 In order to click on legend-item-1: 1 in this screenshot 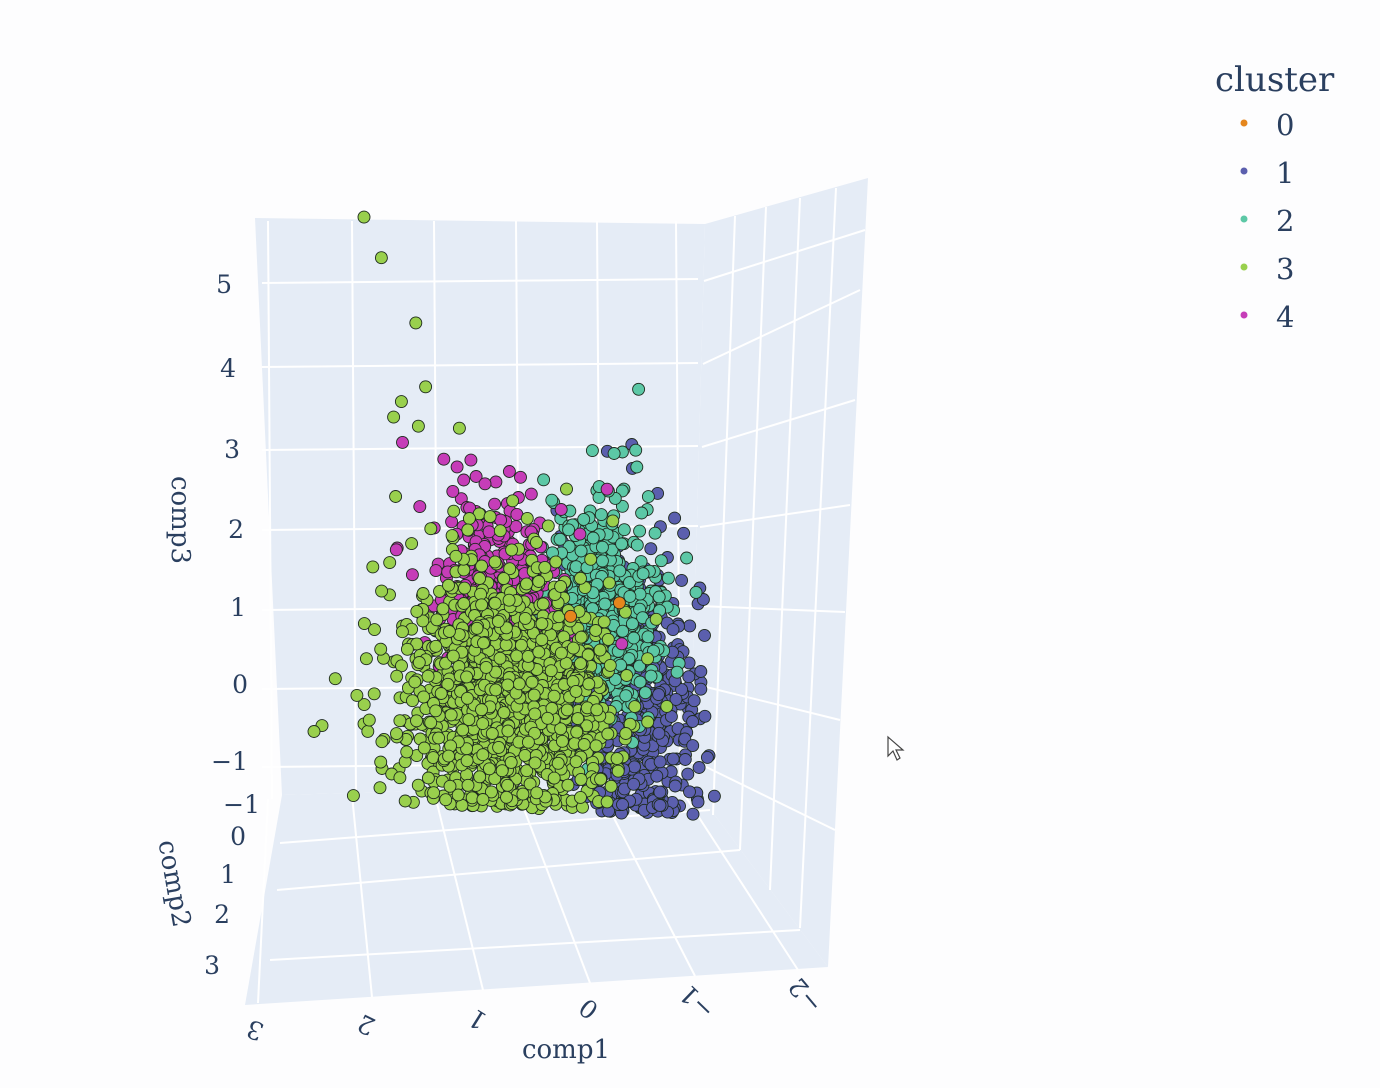, I will do `click(1267, 173)`.